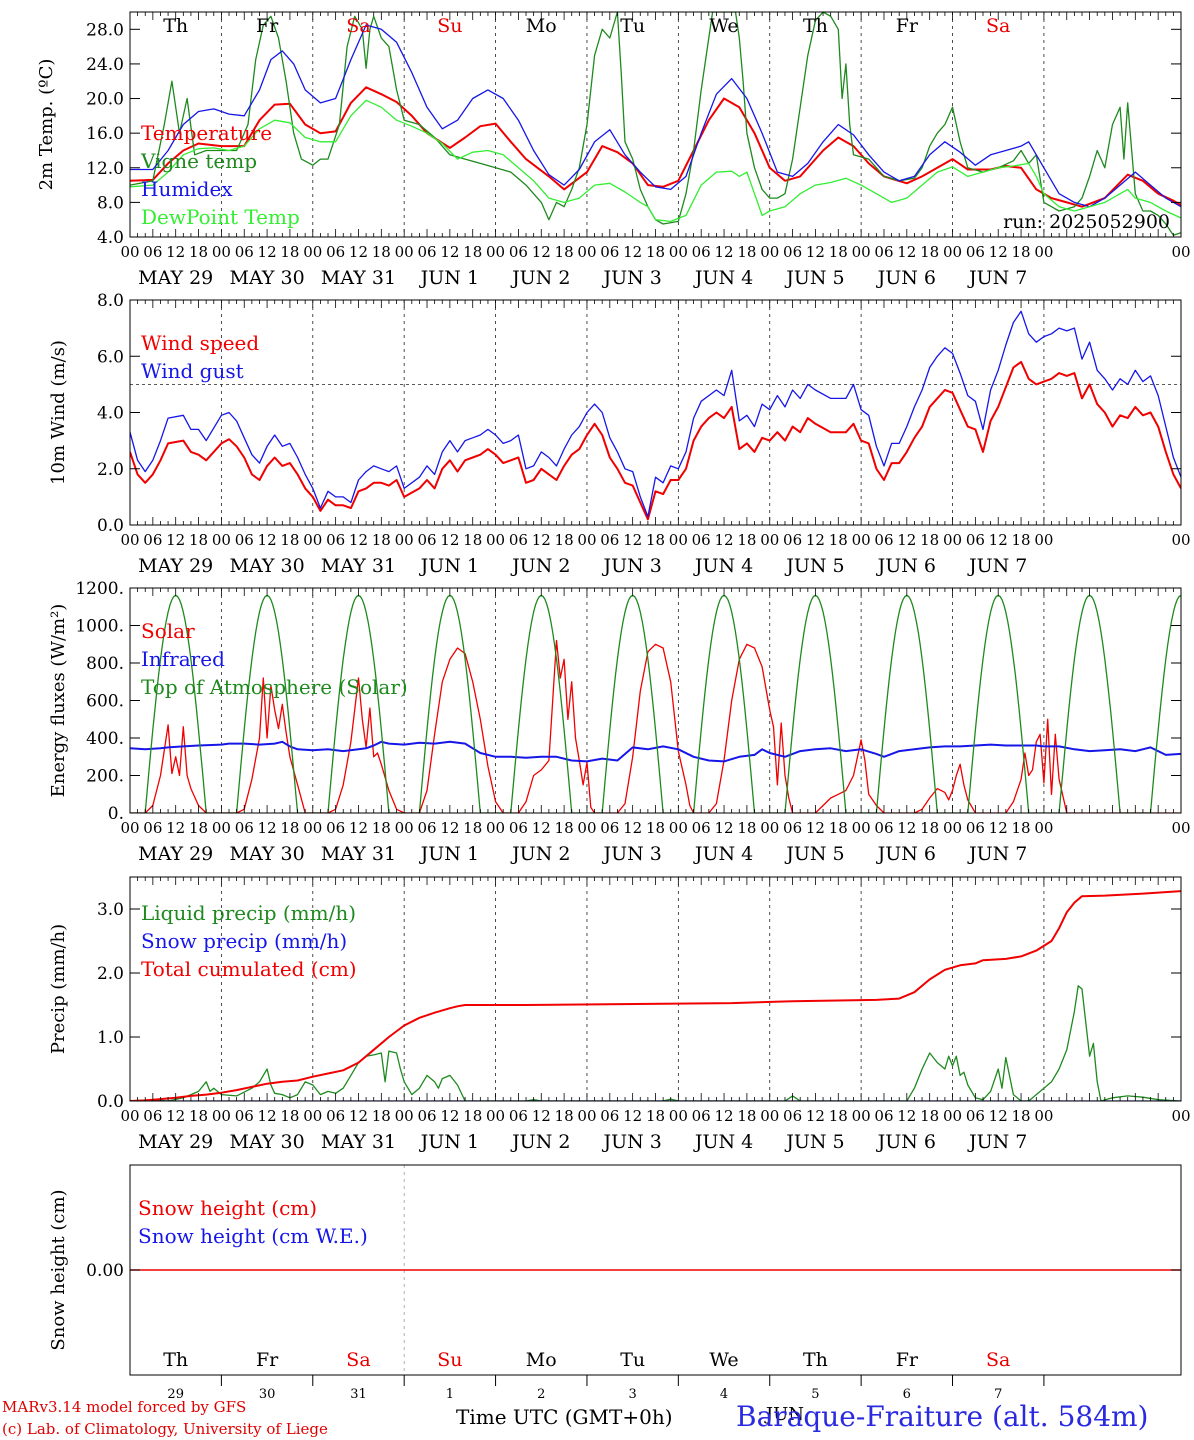  What do you see at coordinates (110, 357) in the screenshot?
I see `y-tick-label: 6.0` at bounding box center [110, 357].